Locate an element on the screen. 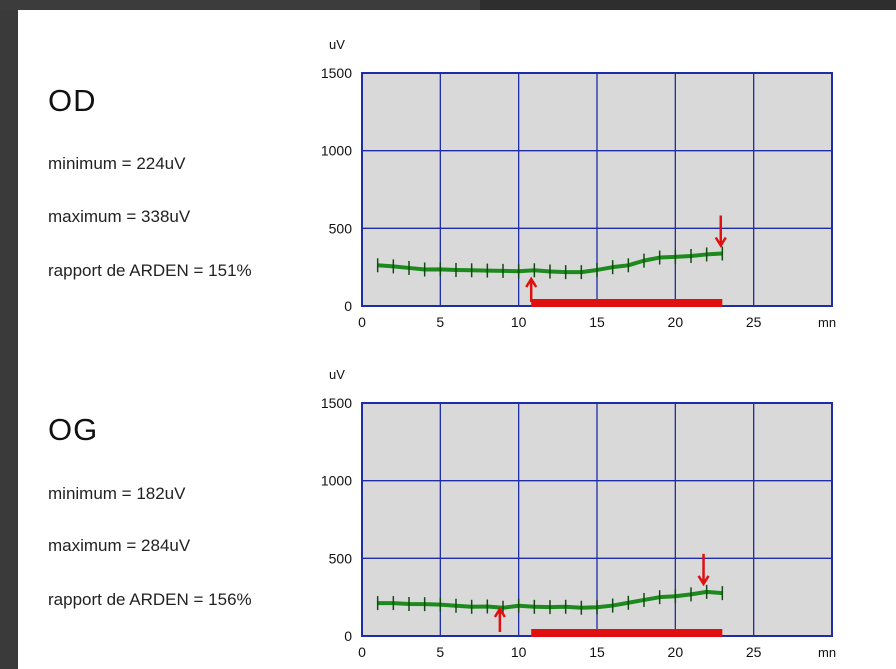  og-xtick-5: 5 is located at coordinates (440, 652).